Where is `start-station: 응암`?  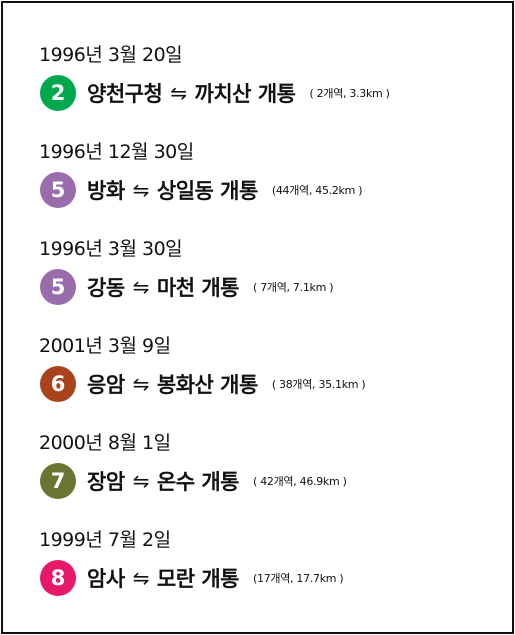 start-station: 응암 is located at coordinates (106, 385).